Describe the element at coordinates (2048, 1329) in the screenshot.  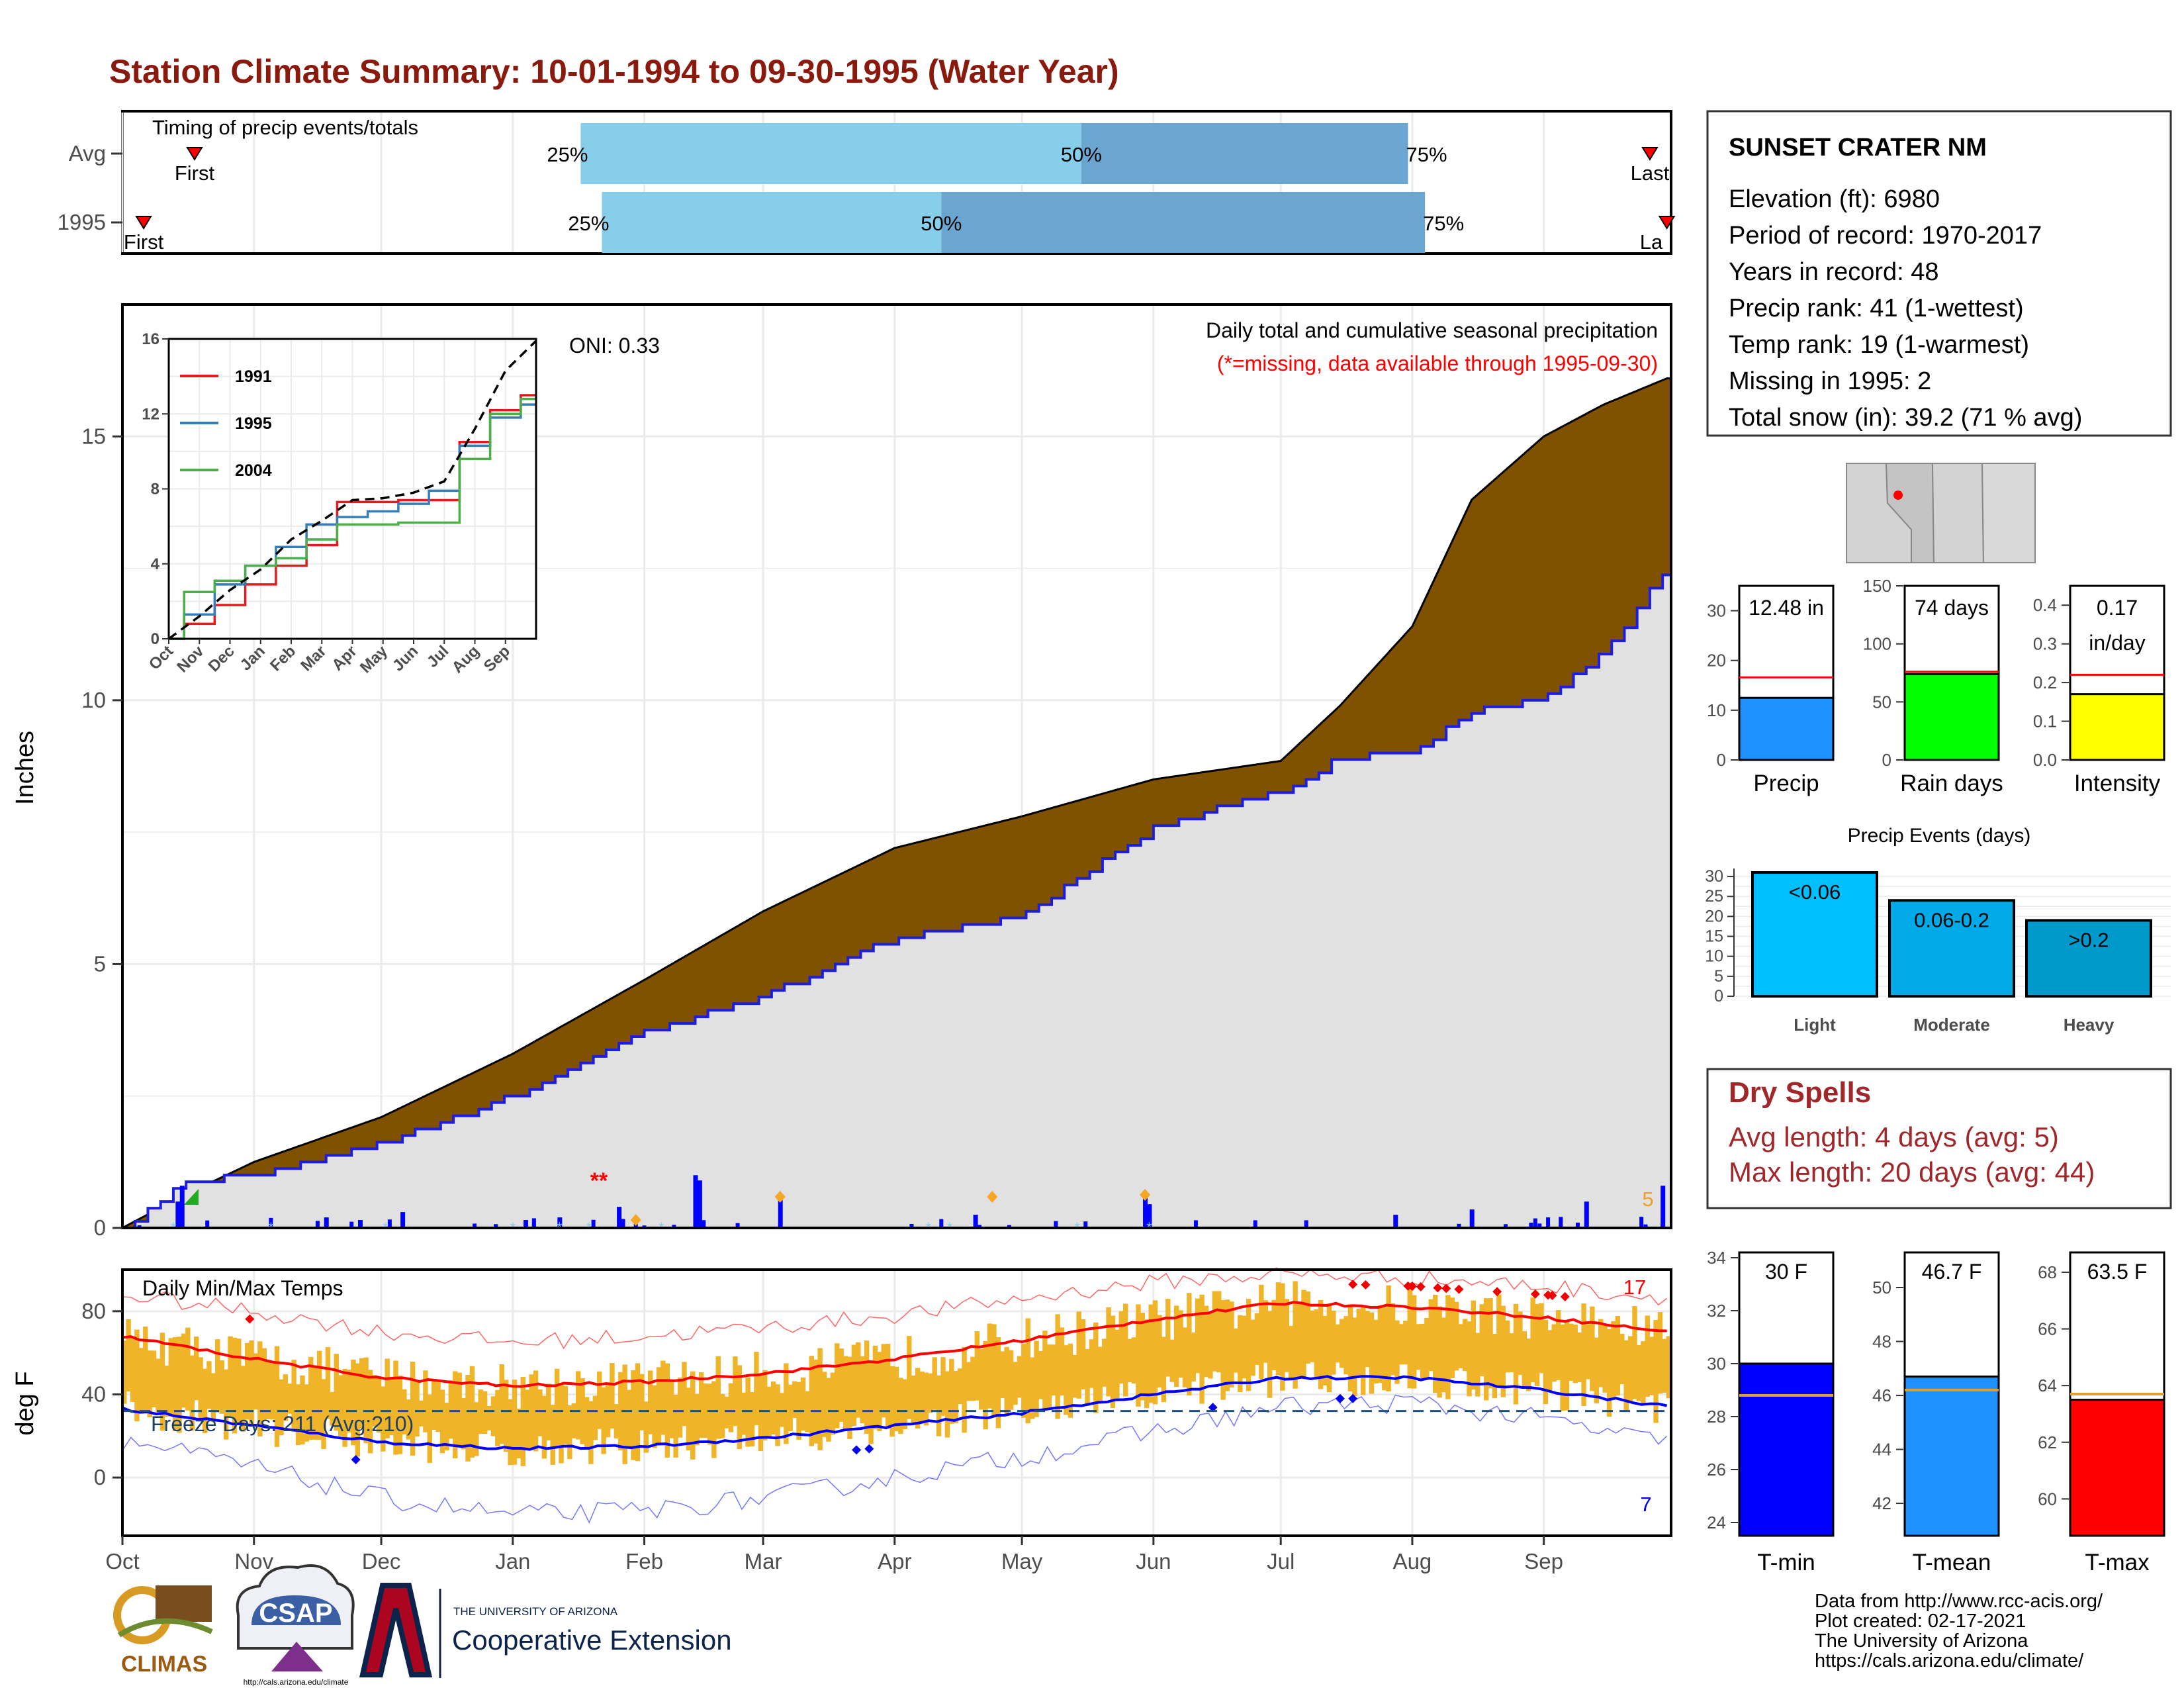
I see `temp-bar-ytick-label: 66` at that location.